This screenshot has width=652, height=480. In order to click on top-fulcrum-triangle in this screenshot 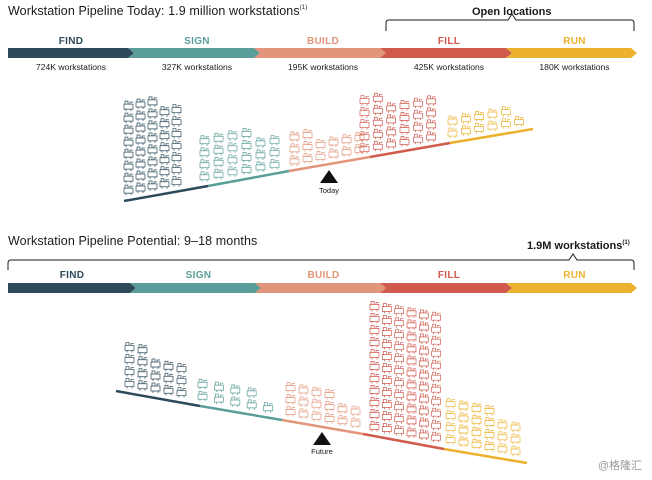, I will do `click(329, 176)`.